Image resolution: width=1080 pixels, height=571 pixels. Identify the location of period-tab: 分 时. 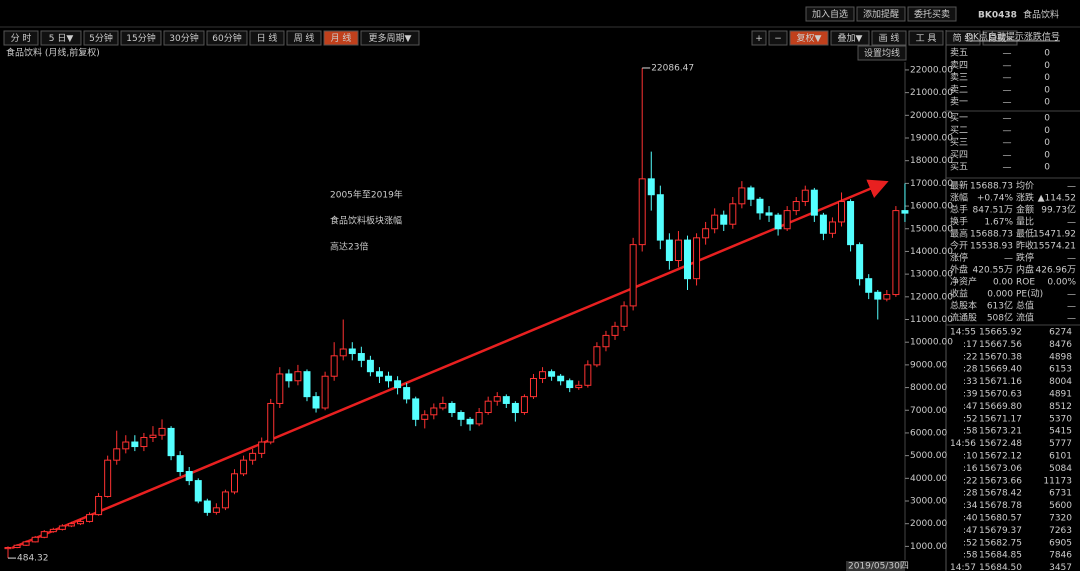
(21, 38).